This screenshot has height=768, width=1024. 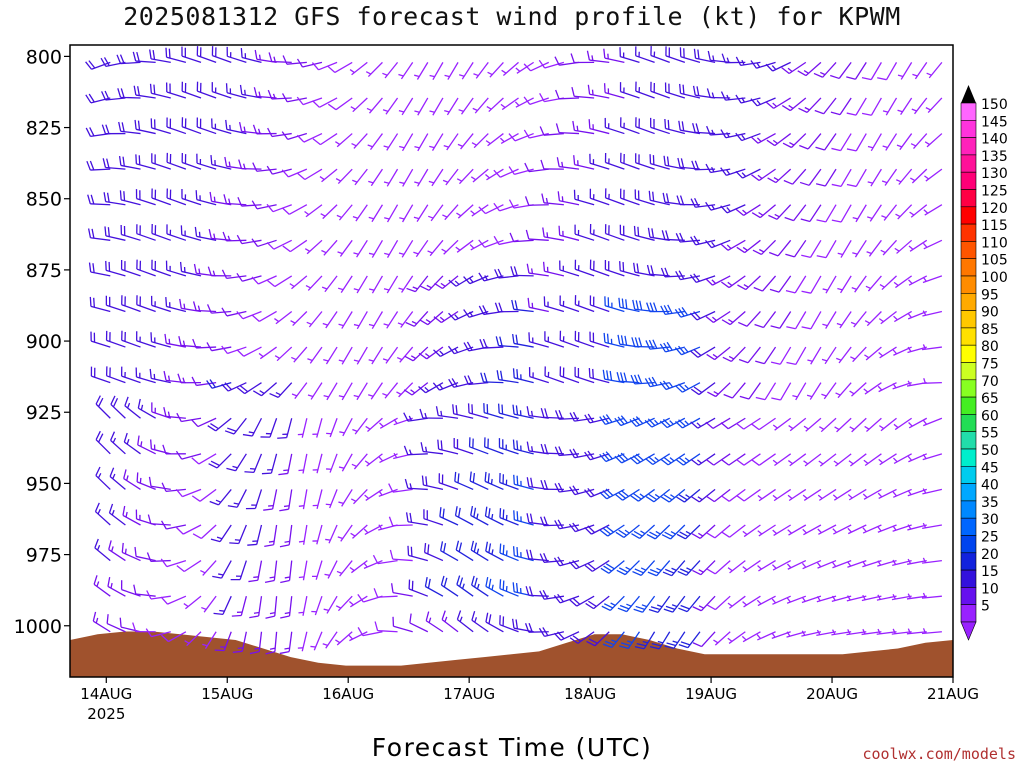 I want to click on y-tick-label: 850, so click(x=44, y=200).